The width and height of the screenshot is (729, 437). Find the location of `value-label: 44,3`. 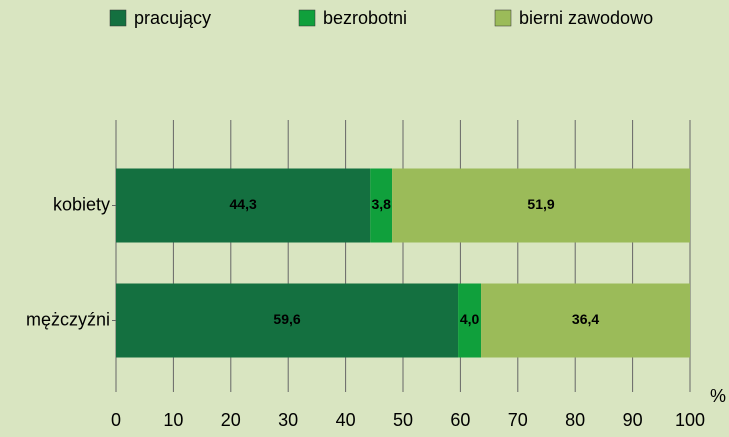

value-label: 44,3 is located at coordinates (243, 204).